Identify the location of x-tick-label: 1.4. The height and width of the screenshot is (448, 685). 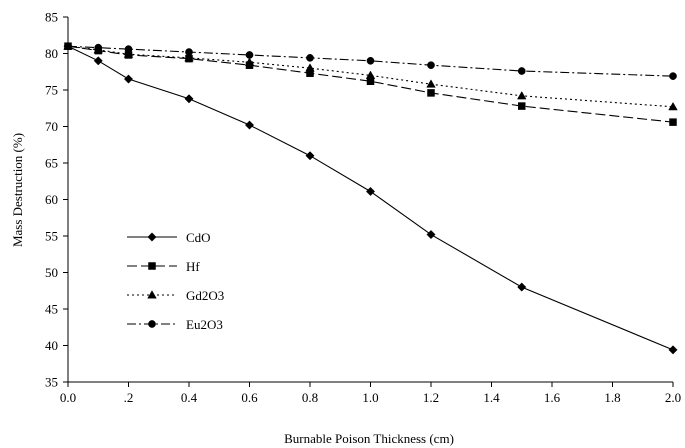
(491, 397).